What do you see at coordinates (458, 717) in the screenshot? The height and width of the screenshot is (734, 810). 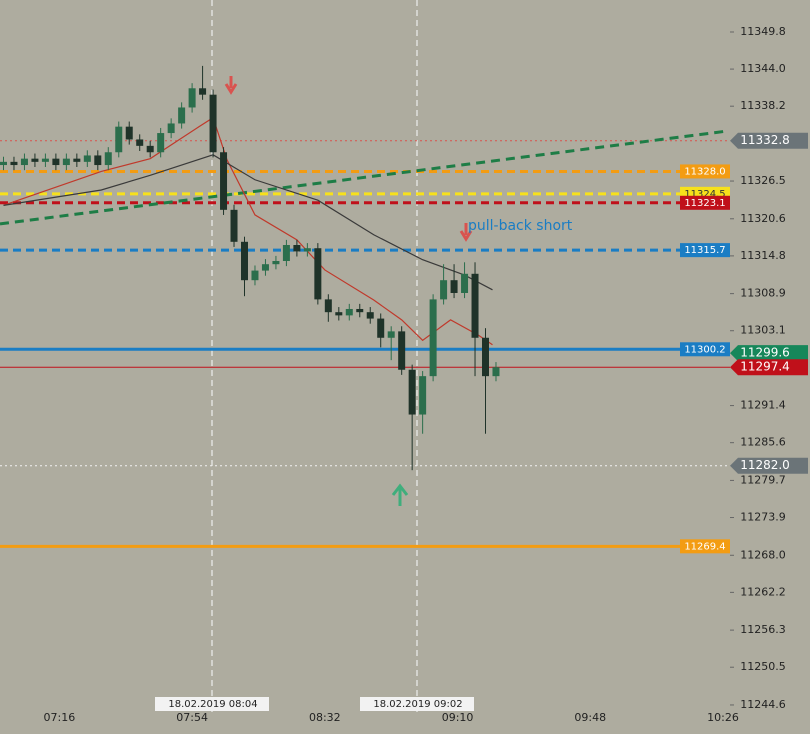 I see `x-tick-label: 09:10` at bounding box center [458, 717].